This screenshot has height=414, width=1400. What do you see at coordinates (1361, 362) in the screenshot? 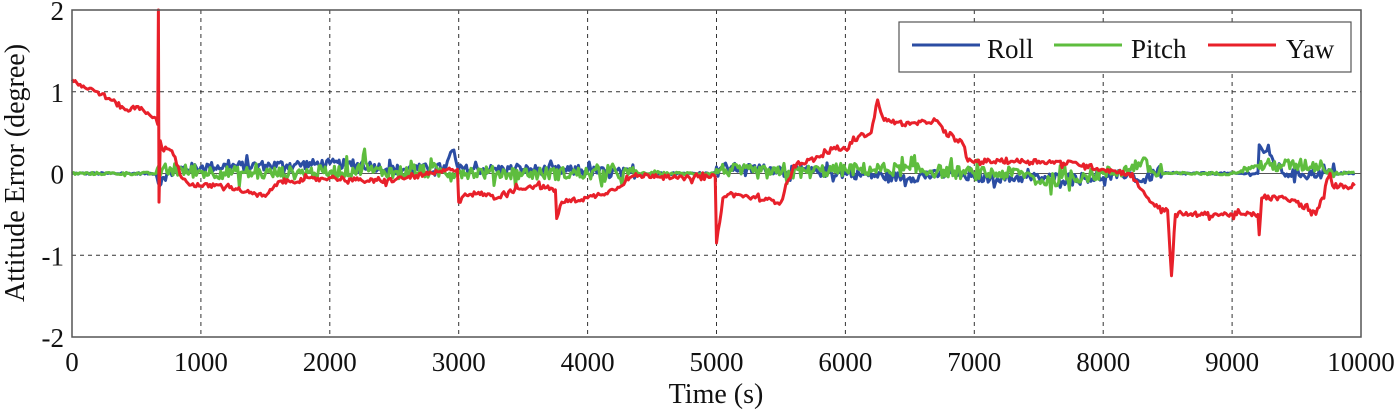
I see `x-tick-label: 10000` at bounding box center [1361, 362].